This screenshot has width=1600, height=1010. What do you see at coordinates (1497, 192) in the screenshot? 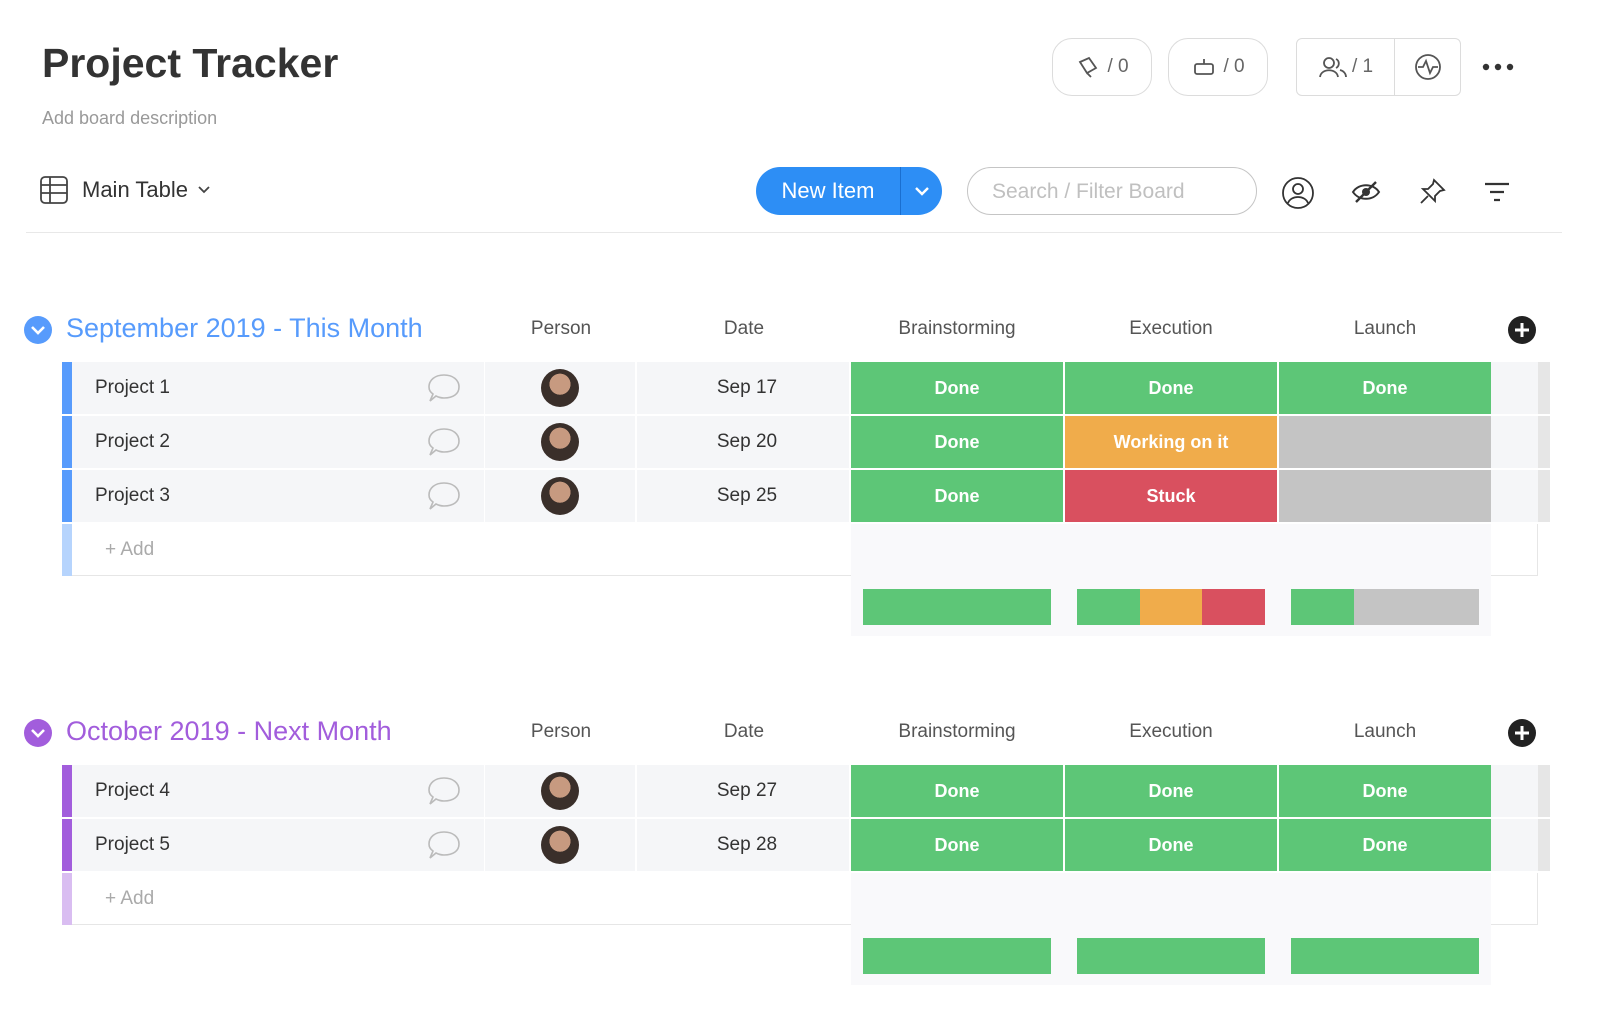
I see `filter` at bounding box center [1497, 192].